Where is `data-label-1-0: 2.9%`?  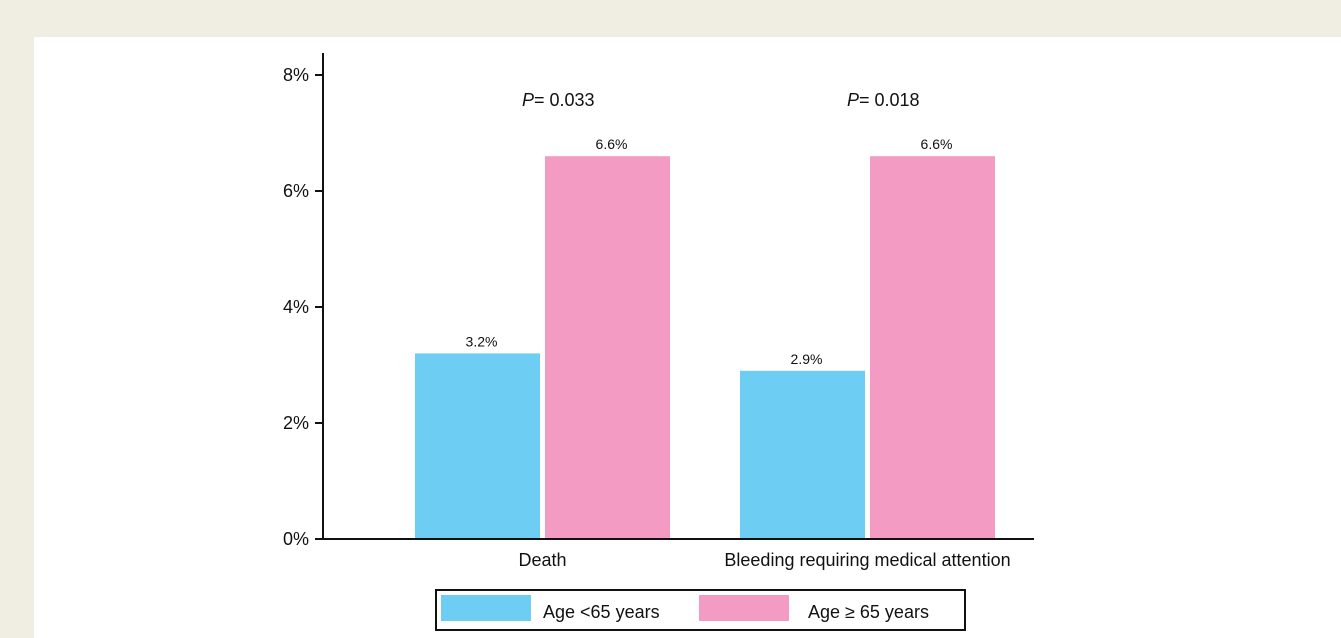
data-label-1-0: 2.9% is located at coordinates (807, 359).